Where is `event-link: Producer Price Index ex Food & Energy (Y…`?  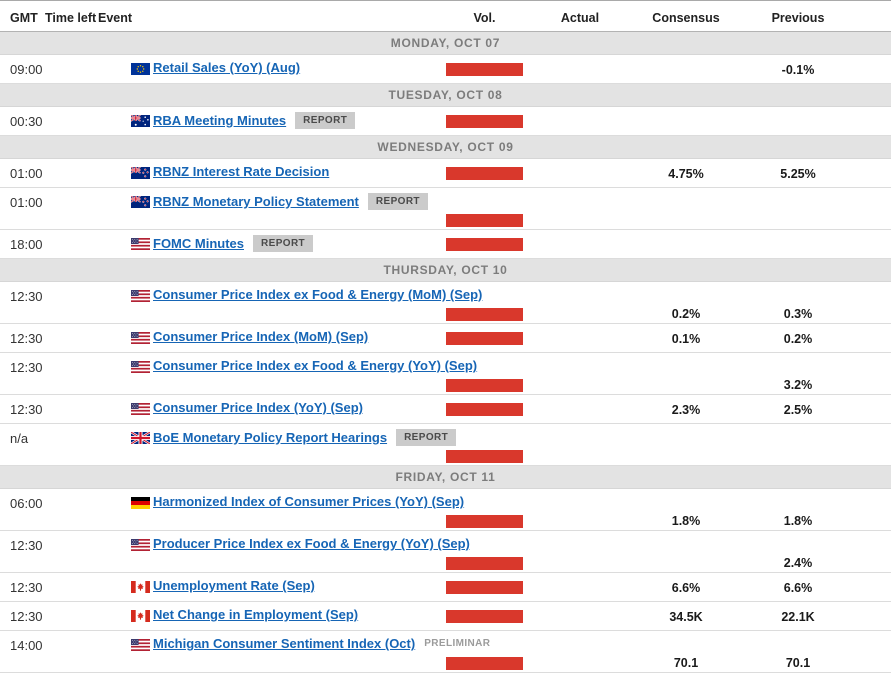 event-link: Producer Price Index ex Food & Energy (Y… is located at coordinates (311, 543).